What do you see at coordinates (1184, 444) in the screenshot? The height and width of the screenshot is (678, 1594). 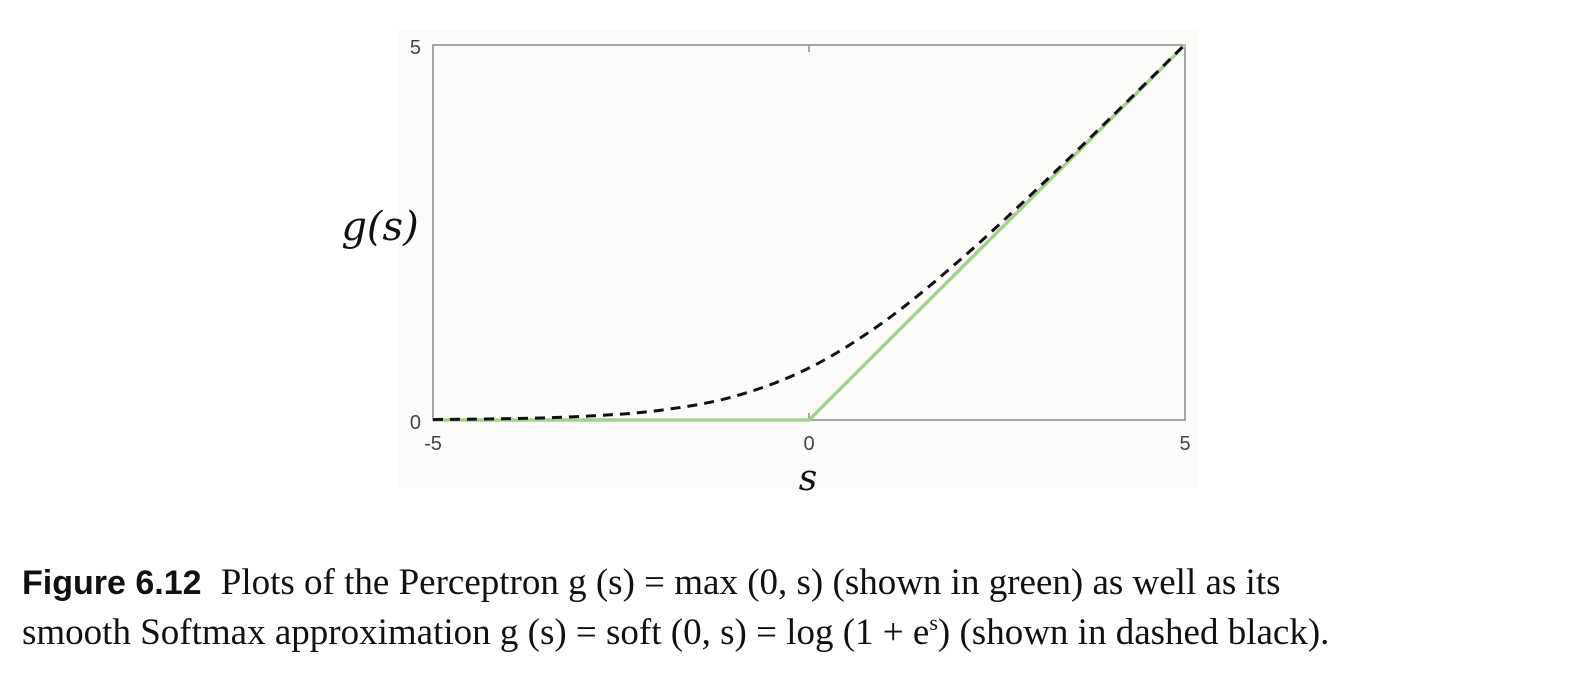 I see `x-tick-label-max: 5` at bounding box center [1184, 444].